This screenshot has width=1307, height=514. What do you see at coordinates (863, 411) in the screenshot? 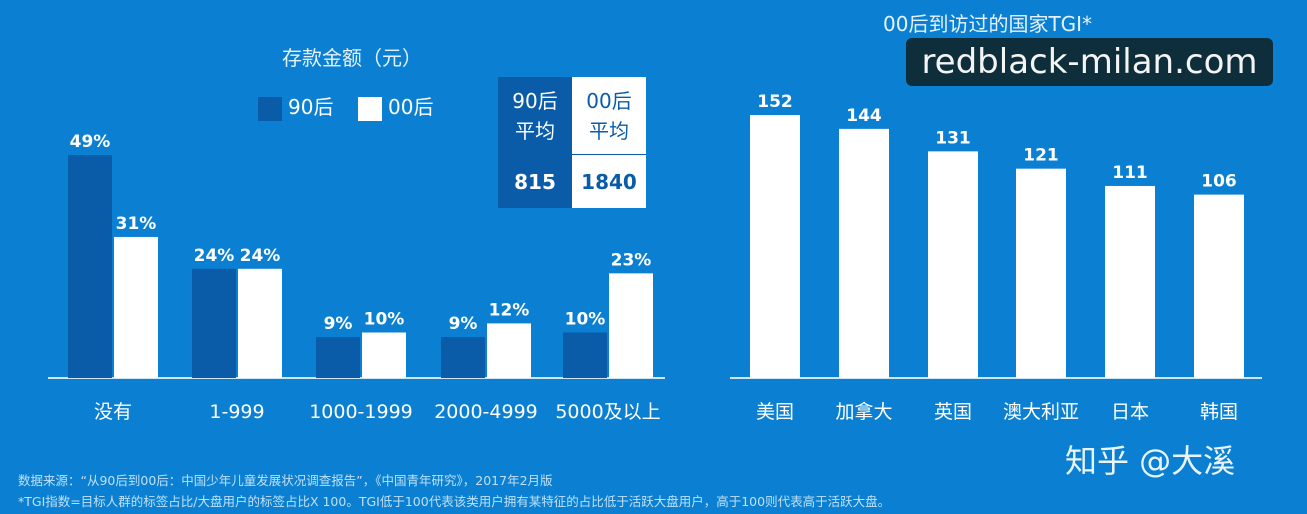
I see `category-label: 加拿大` at bounding box center [863, 411].